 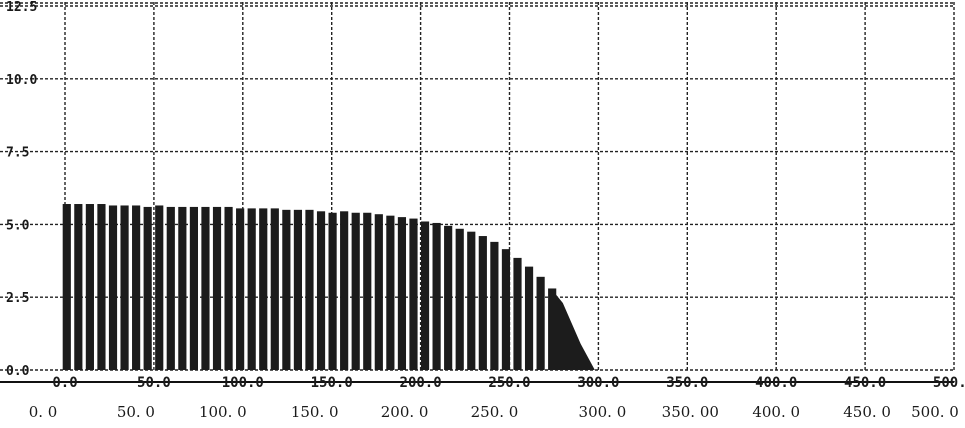 What do you see at coordinates (332, 383) in the screenshot?
I see `x-tick-label-axis: 150.0` at bounding box center [332, 383].